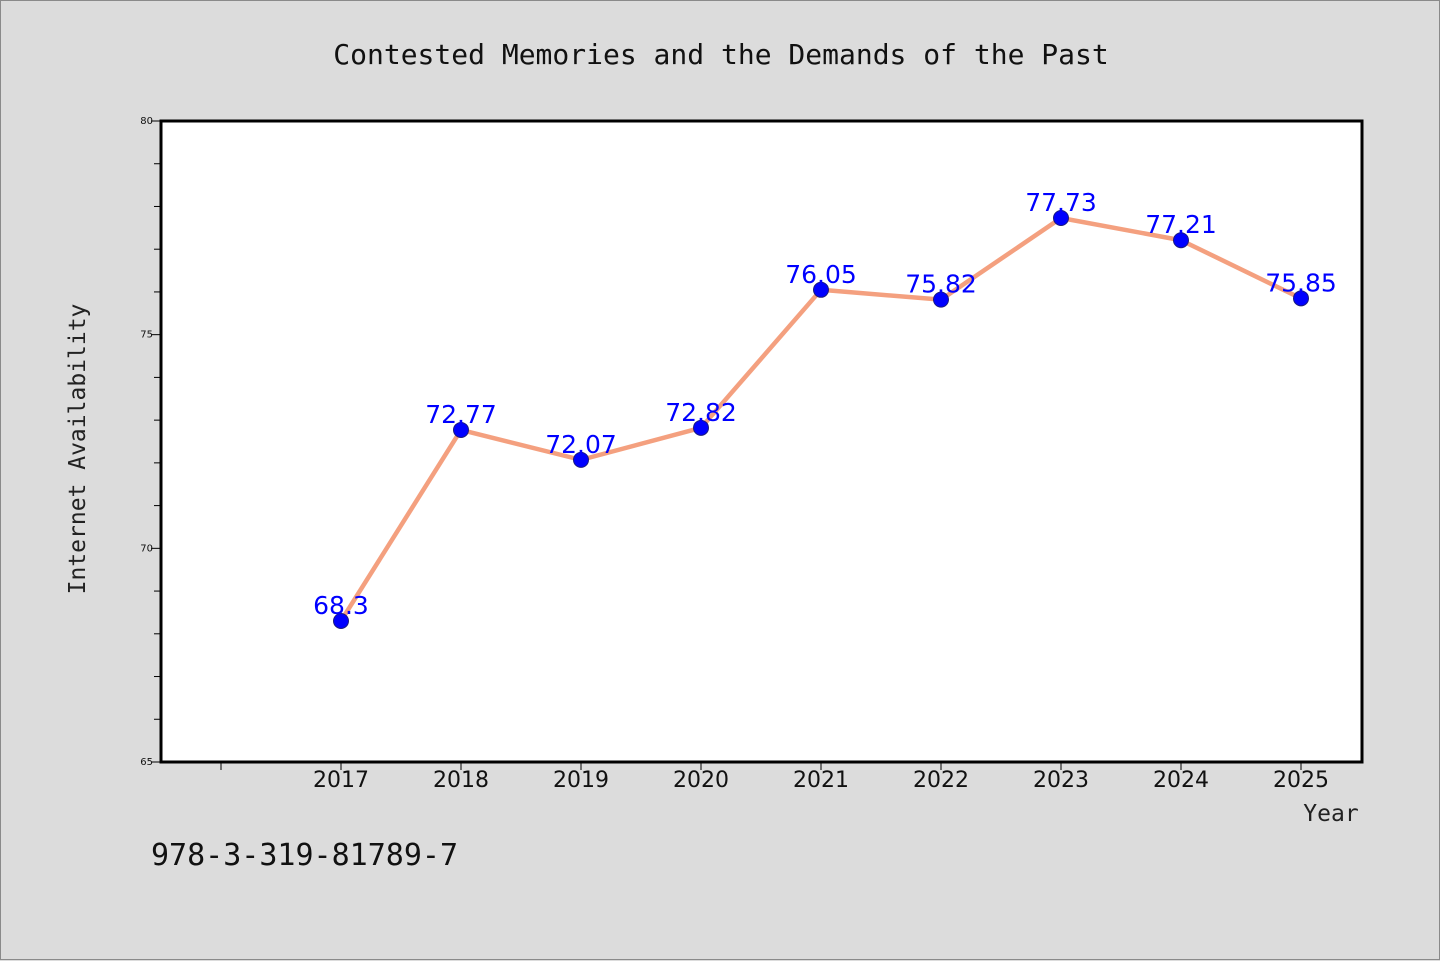 This screenshot has width=1440, height=961. Describe the element at coordinates (304, 855) in the screenshot. I see `isbn-annotation: 978-3-319-81789-7` at that location.